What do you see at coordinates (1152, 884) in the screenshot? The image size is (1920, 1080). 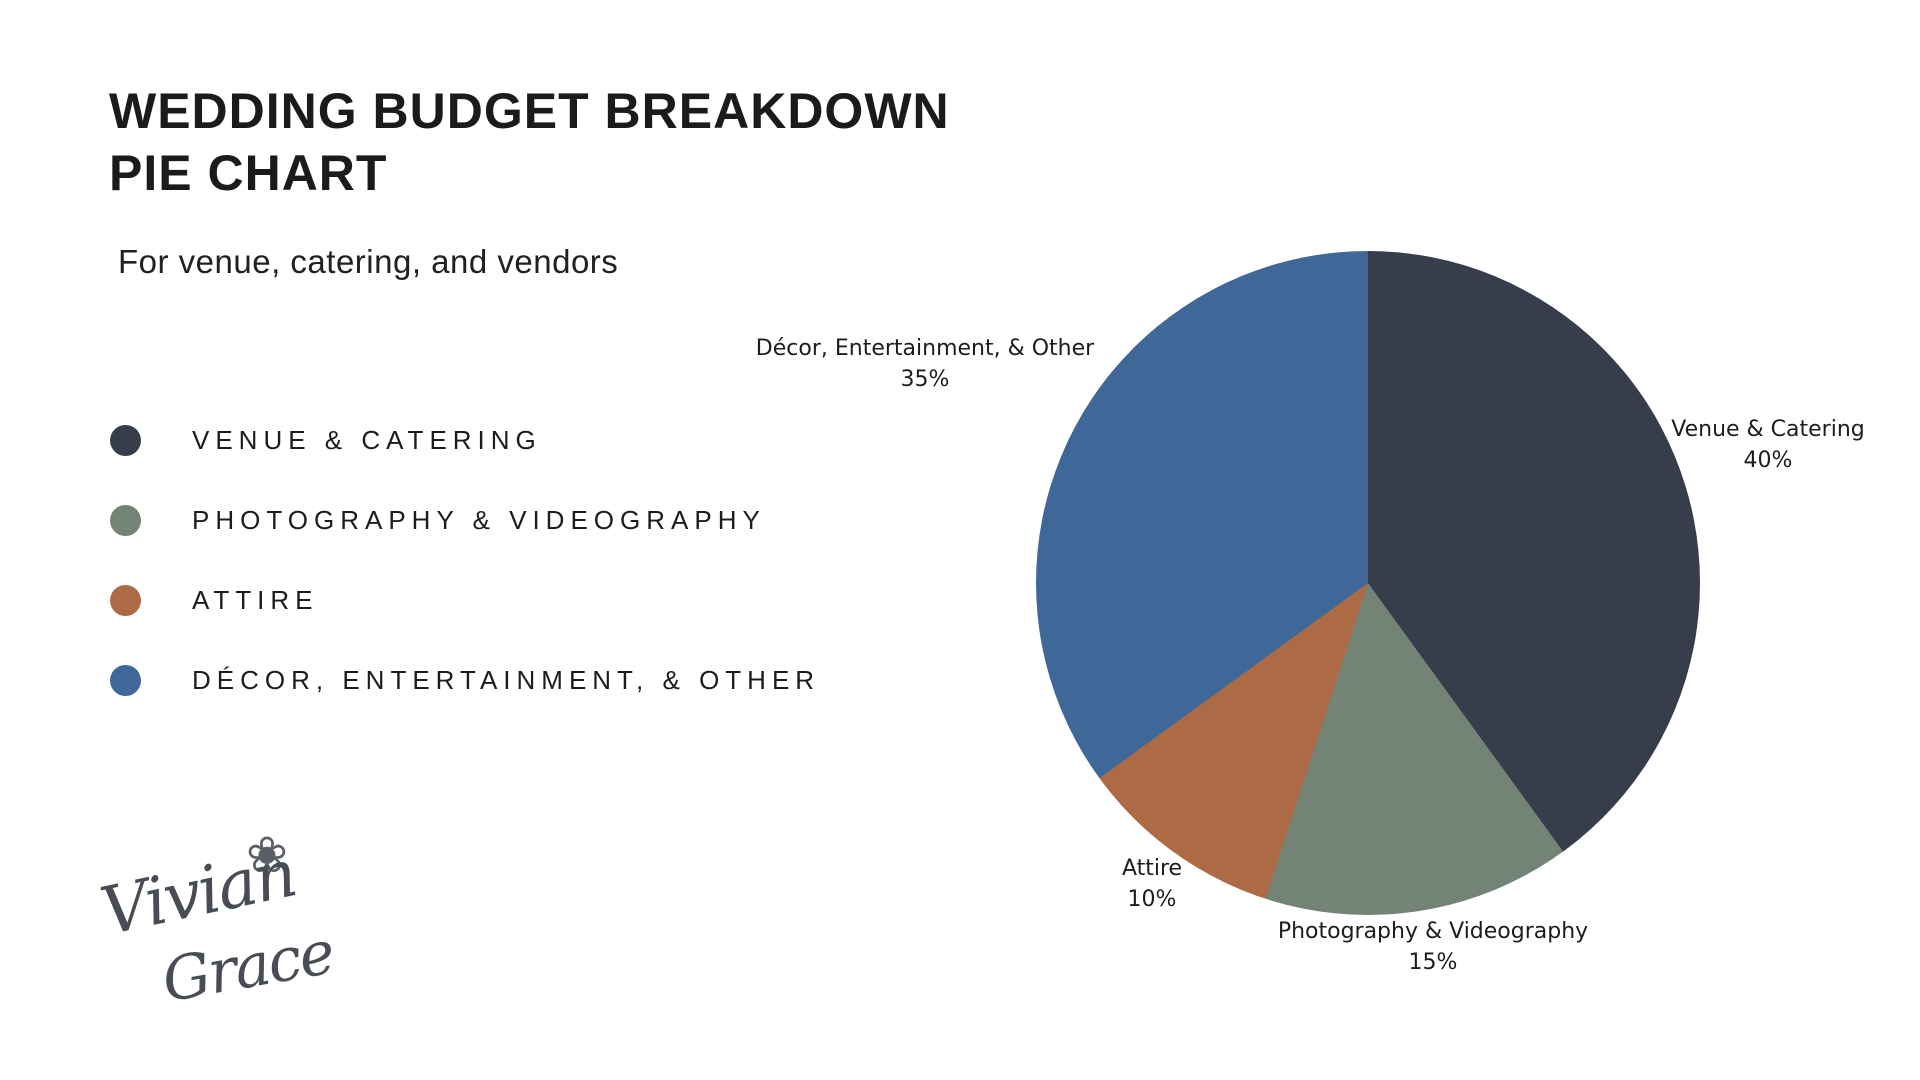 I see `slice-label-attire: Attire 10%` at bounding box center [1152, 884].